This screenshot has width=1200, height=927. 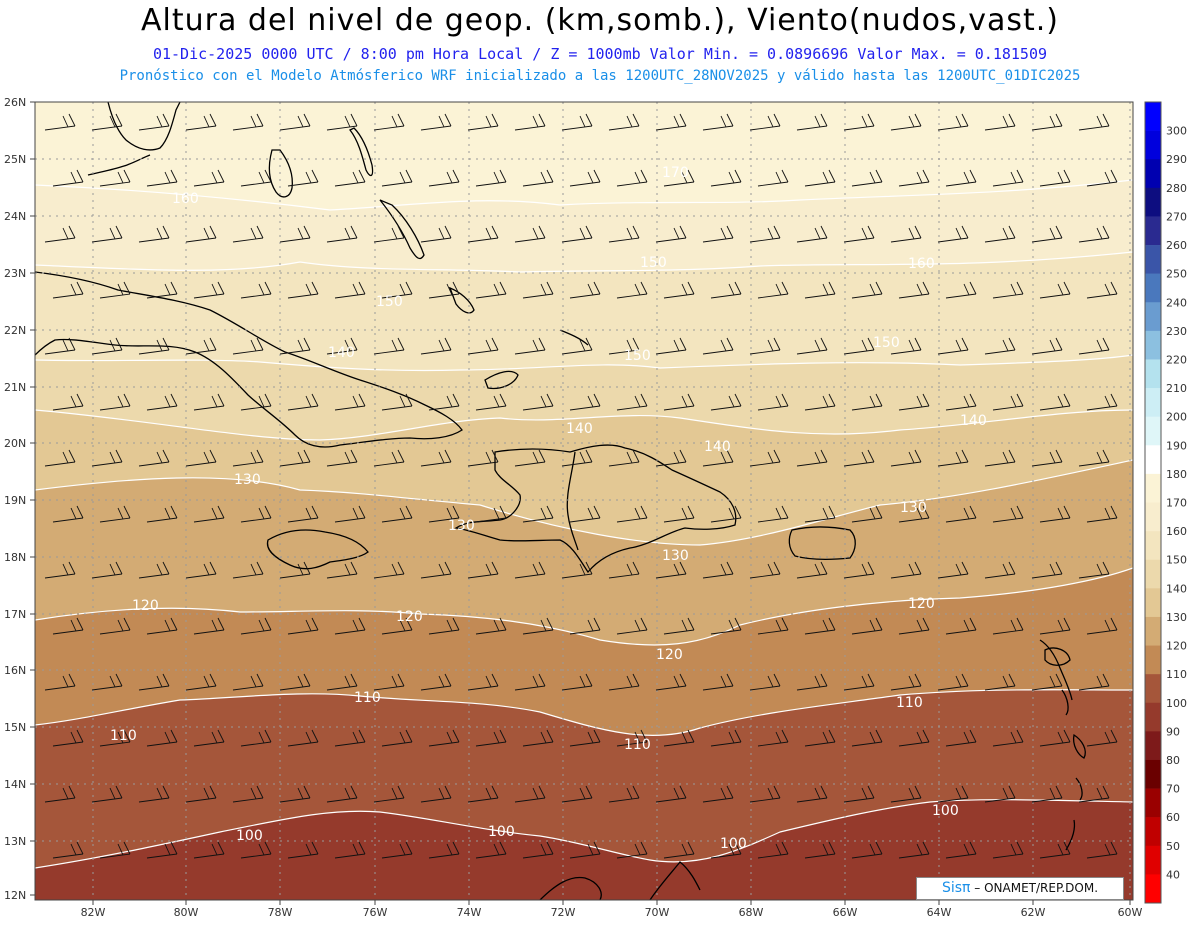 I want to click on contour-label: 120, so click(x=921, y=604).